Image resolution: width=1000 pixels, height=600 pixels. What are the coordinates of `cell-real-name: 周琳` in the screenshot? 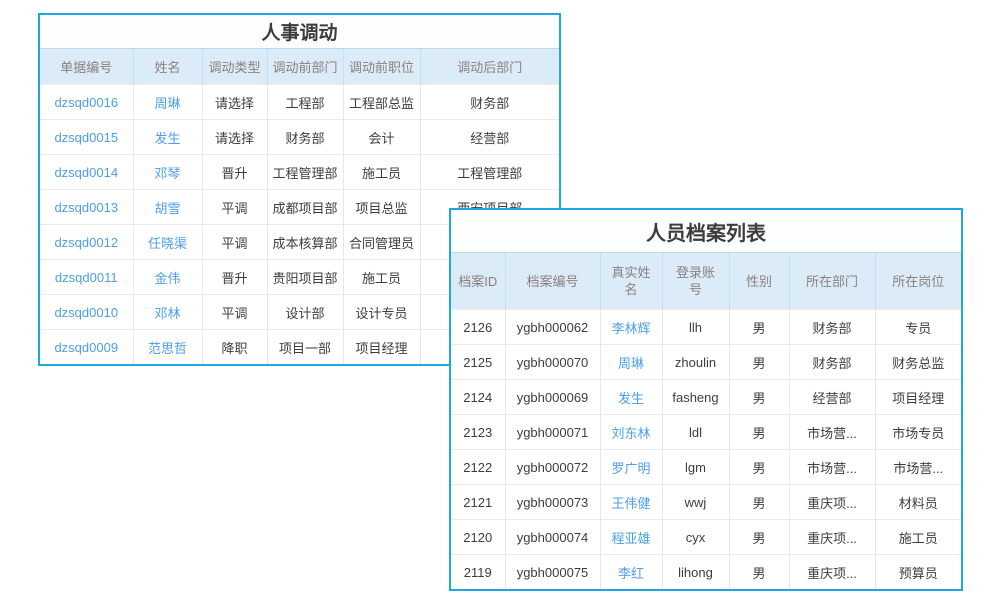 It's located at (630, 362).